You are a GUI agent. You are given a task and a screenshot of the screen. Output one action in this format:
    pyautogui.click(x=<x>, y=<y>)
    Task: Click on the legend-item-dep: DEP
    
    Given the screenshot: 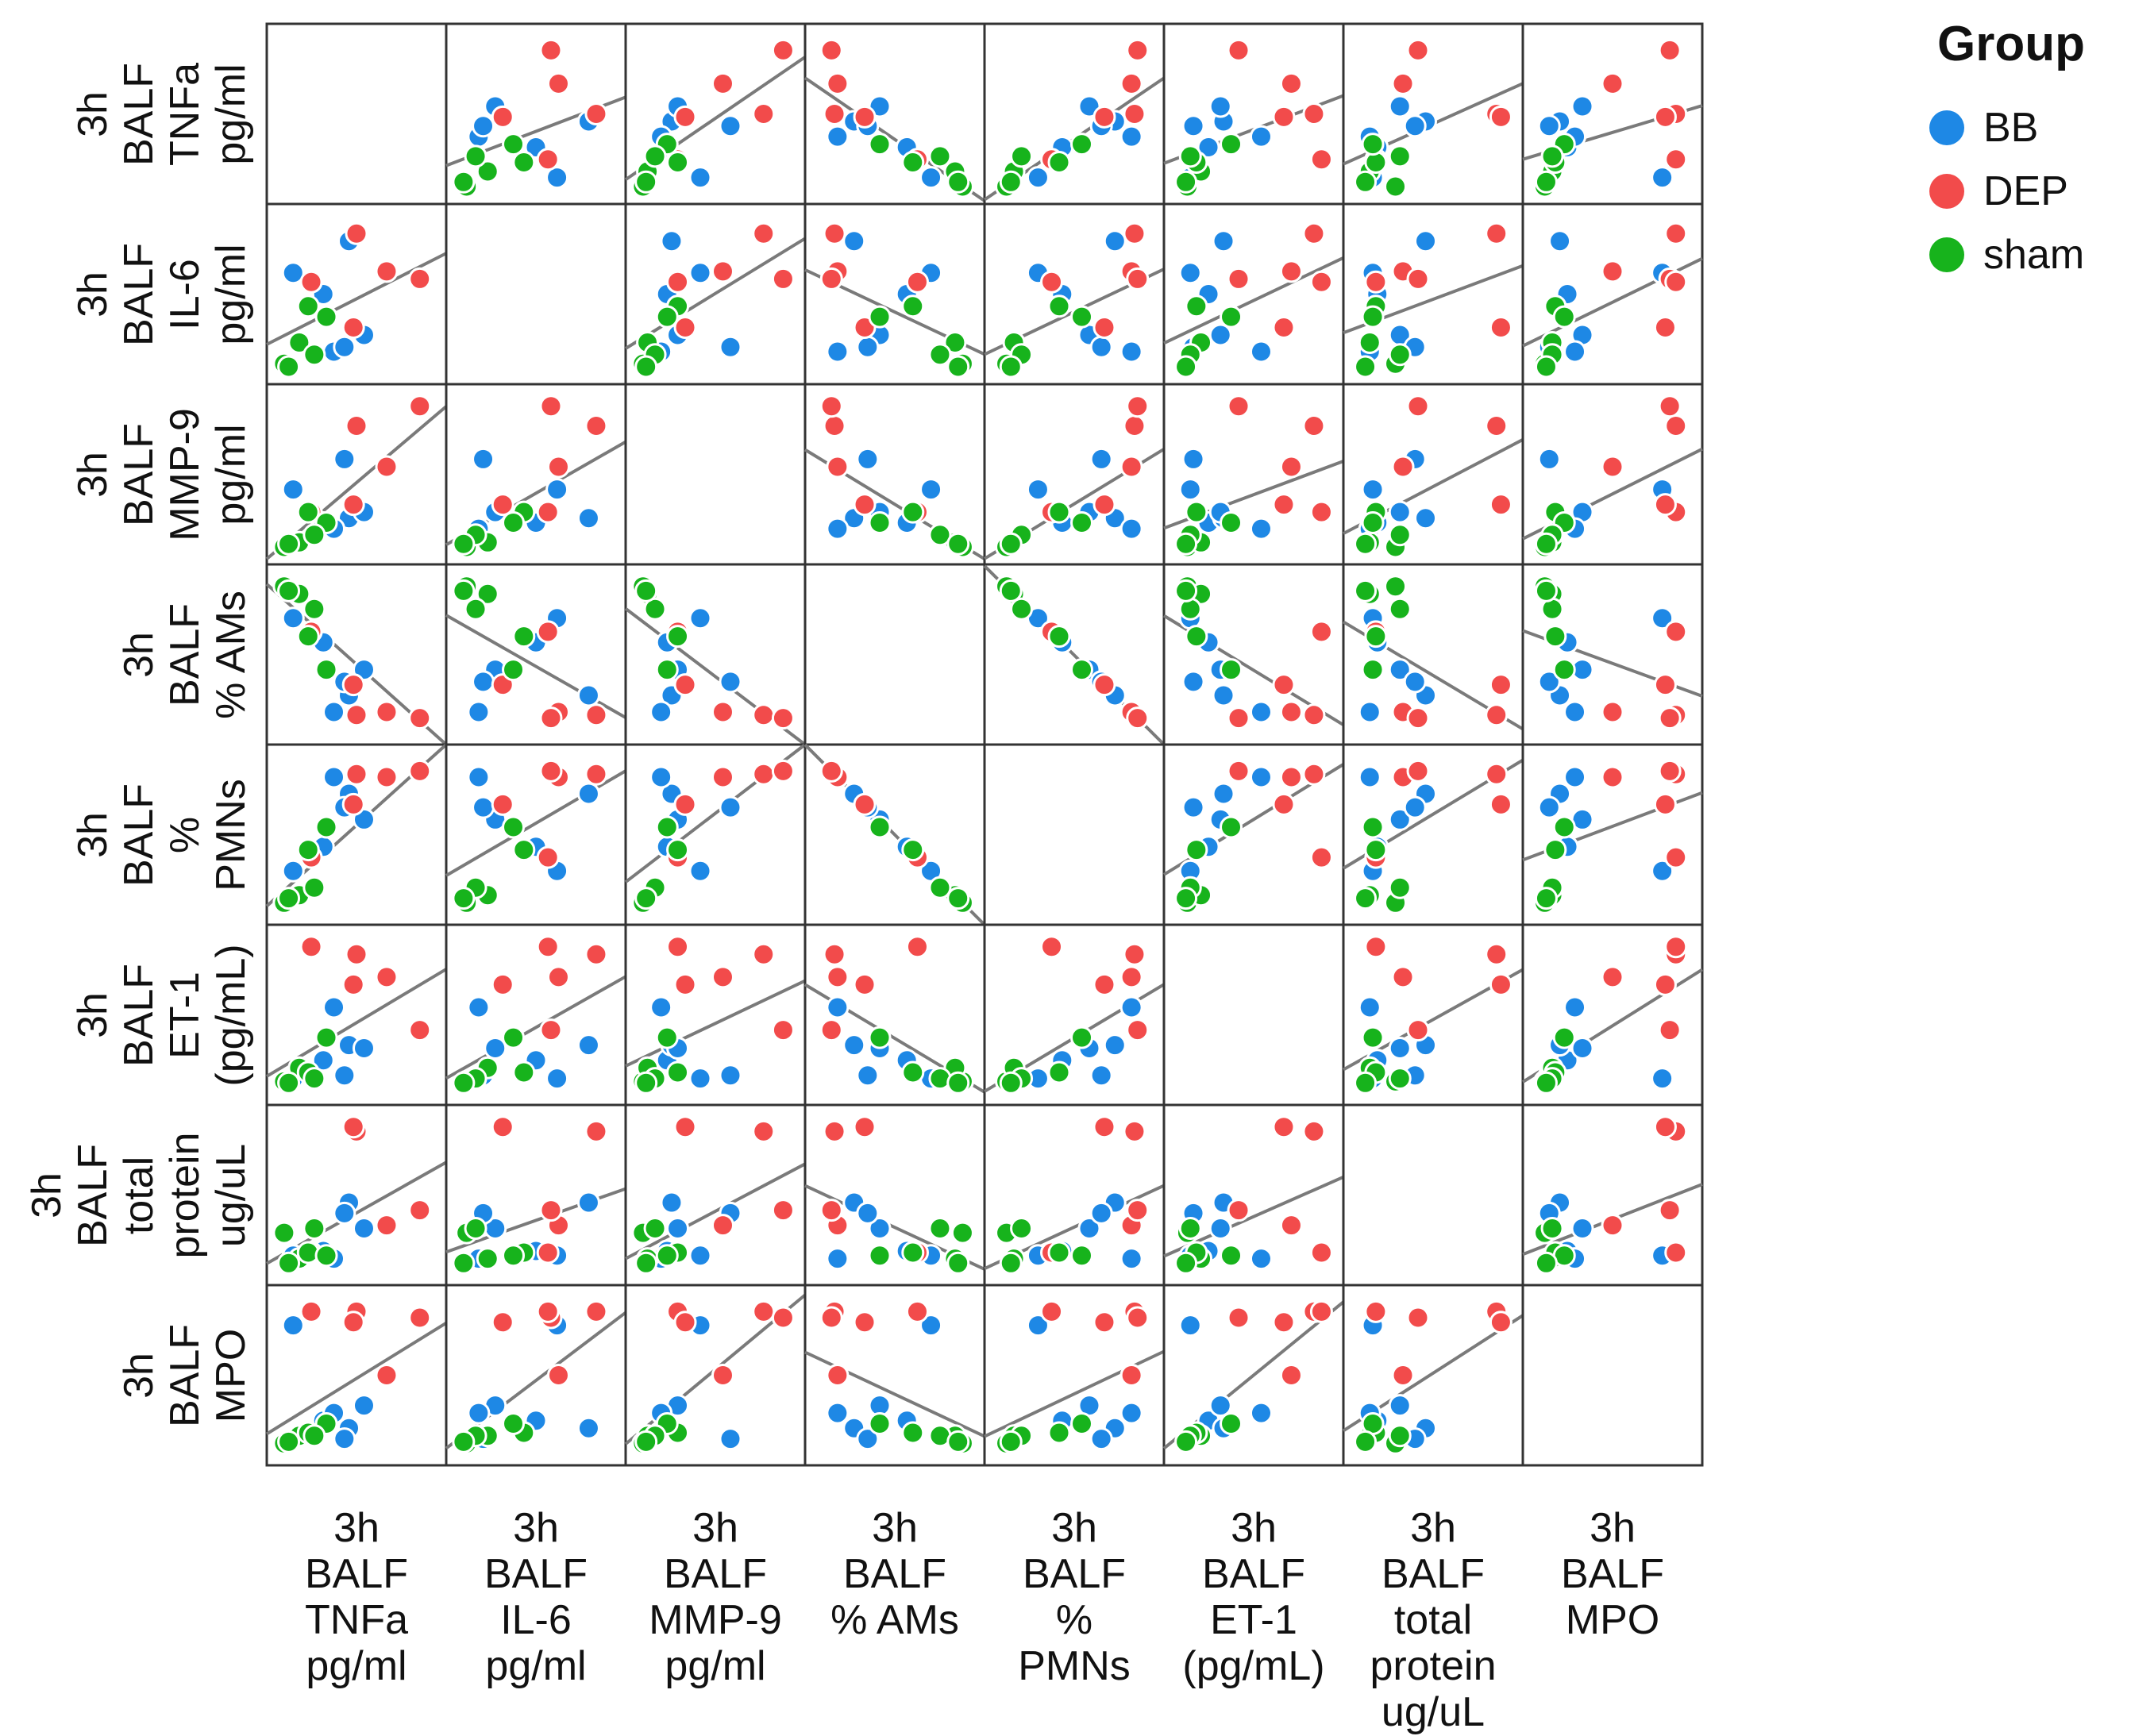 What is the action you would take?
    pyautogui.click(x=2007, y=191)
    